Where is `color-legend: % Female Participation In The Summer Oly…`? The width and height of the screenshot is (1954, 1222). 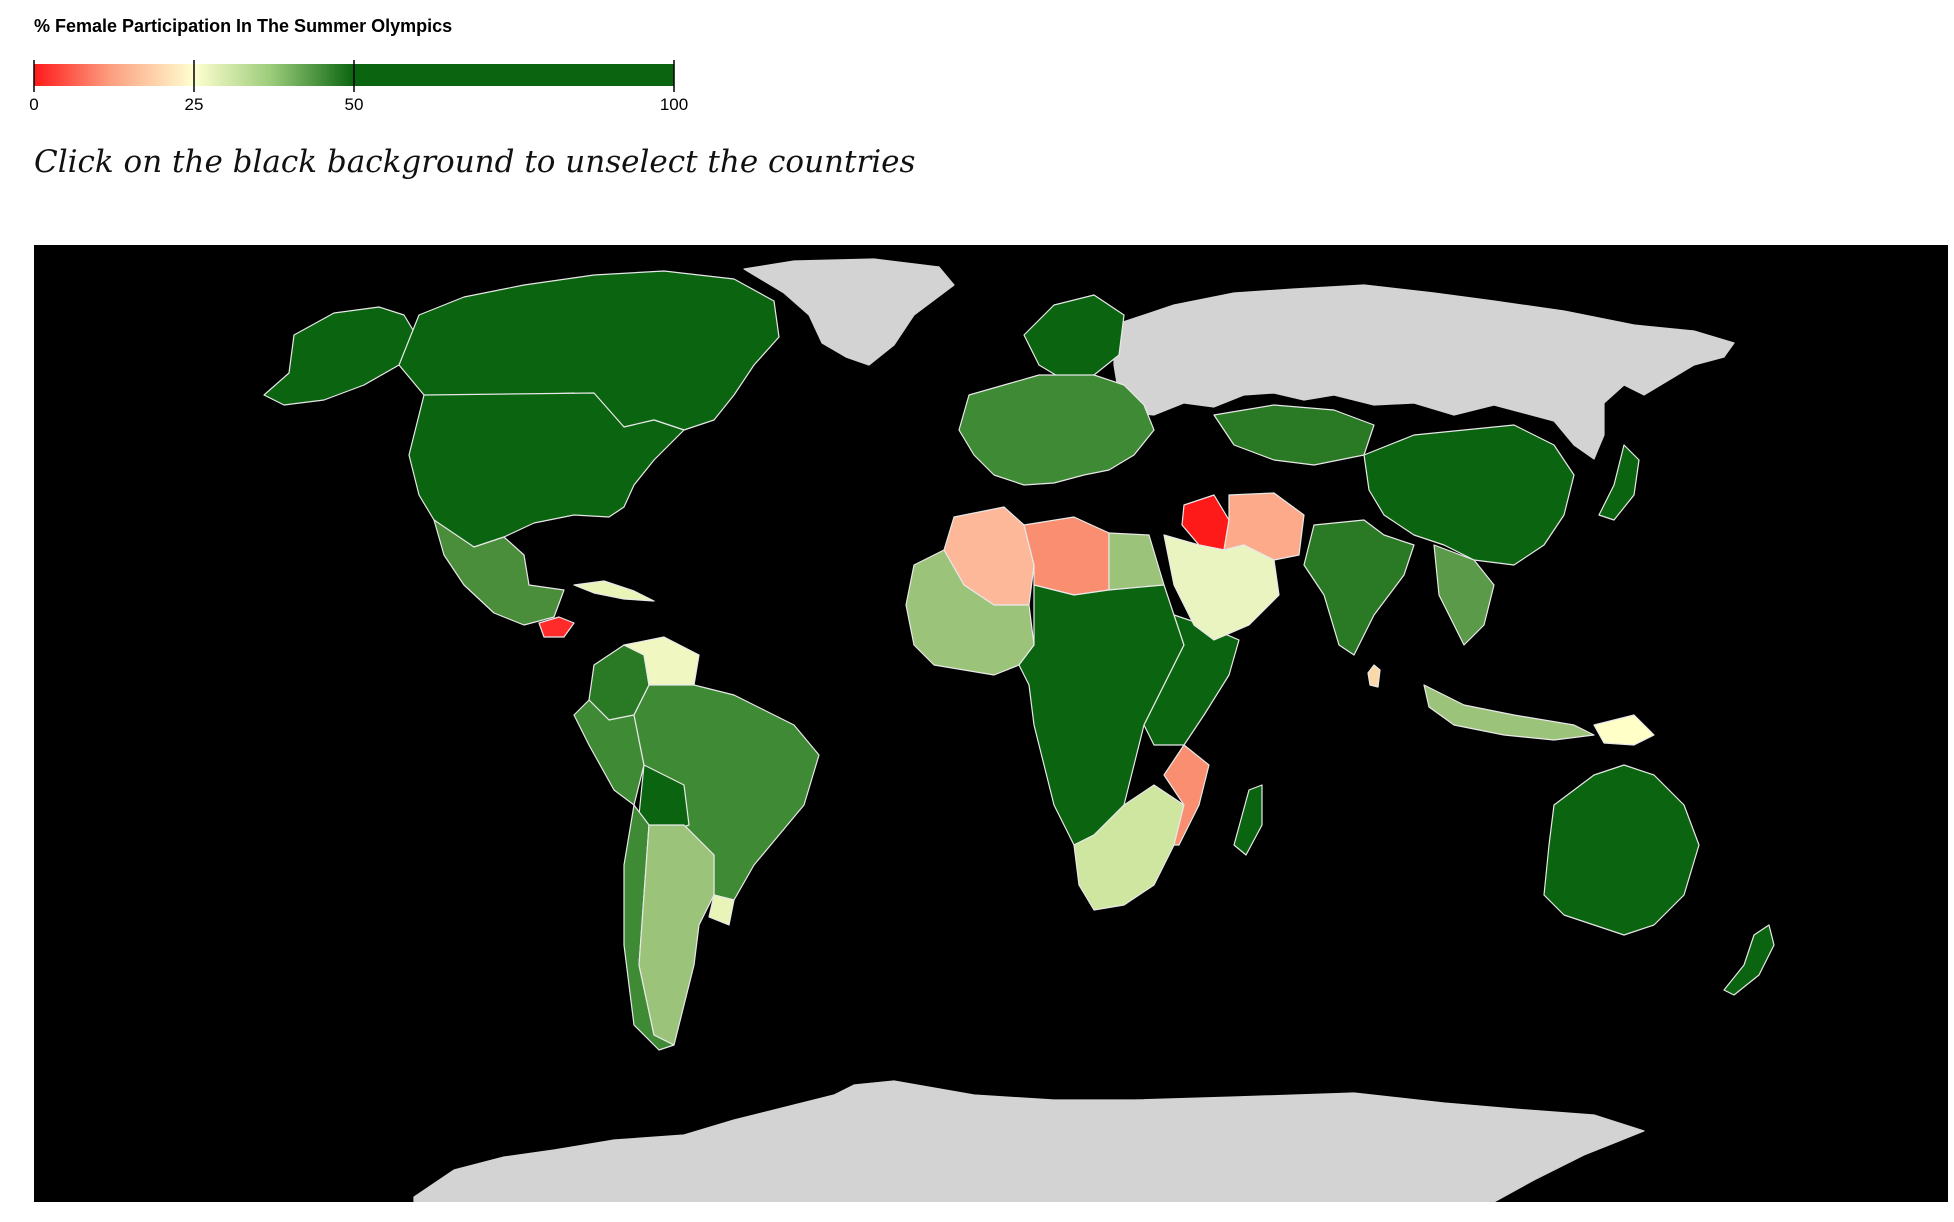
color-legend: % Female Participation In The Summer Oly… is located at coordinates (391, 65).